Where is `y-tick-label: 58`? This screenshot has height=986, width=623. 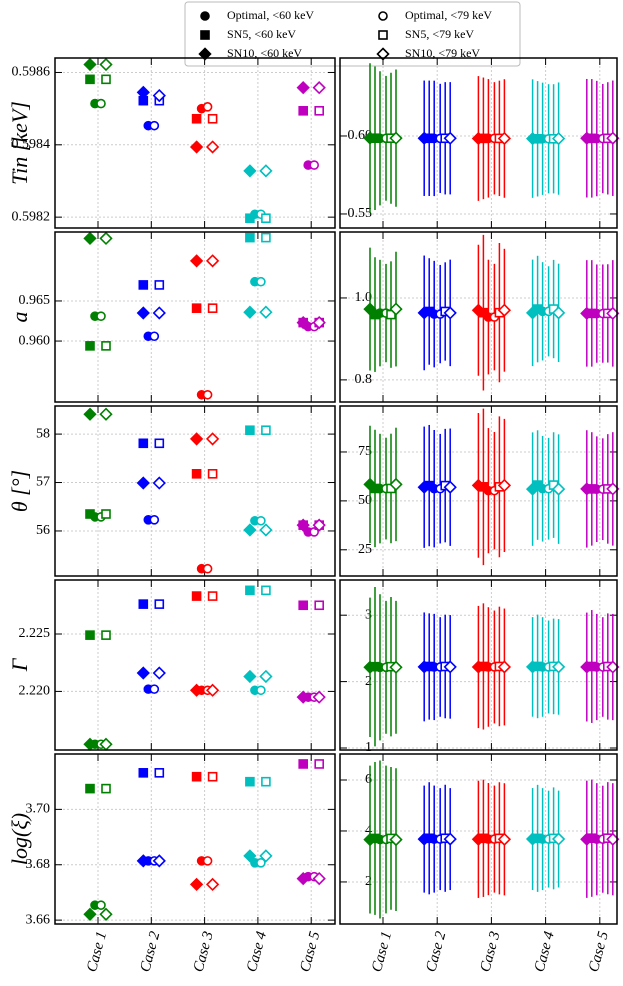 y-tick-label: 58 is located at coordinates (43, 433).